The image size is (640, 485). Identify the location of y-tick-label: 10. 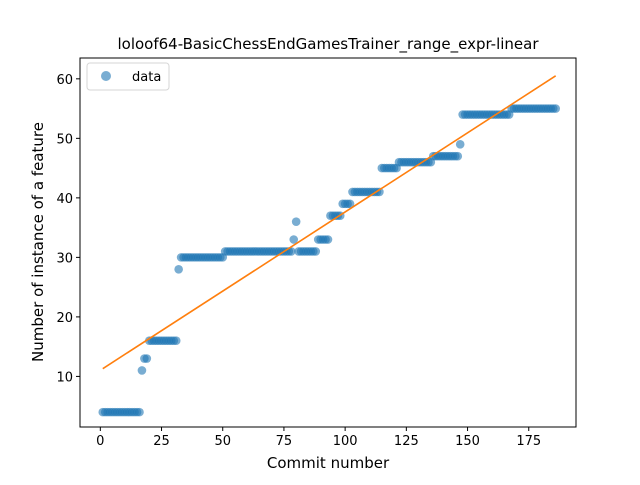
(64, 377).